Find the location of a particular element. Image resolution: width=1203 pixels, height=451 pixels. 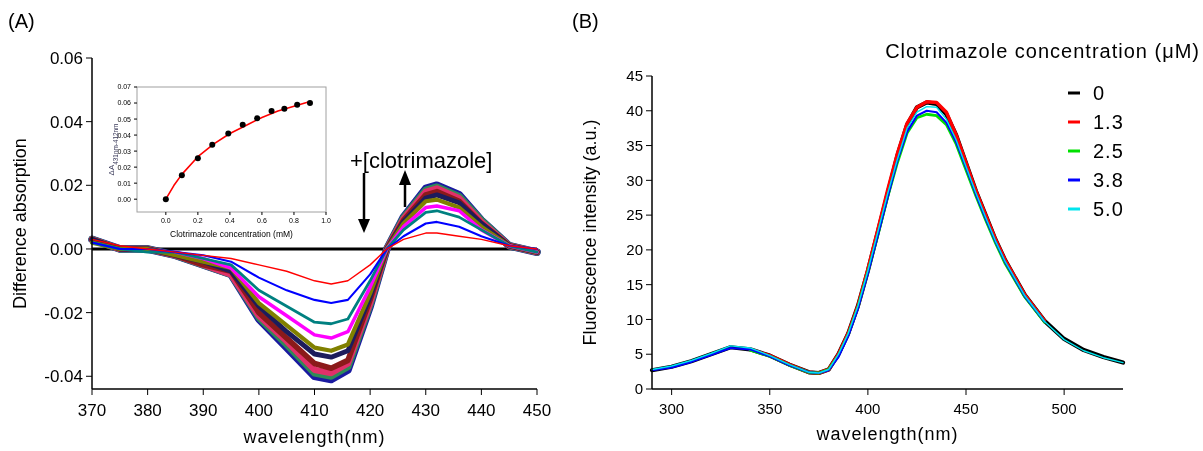

x-tick-label: 370 is located at coordinates (92, 410).